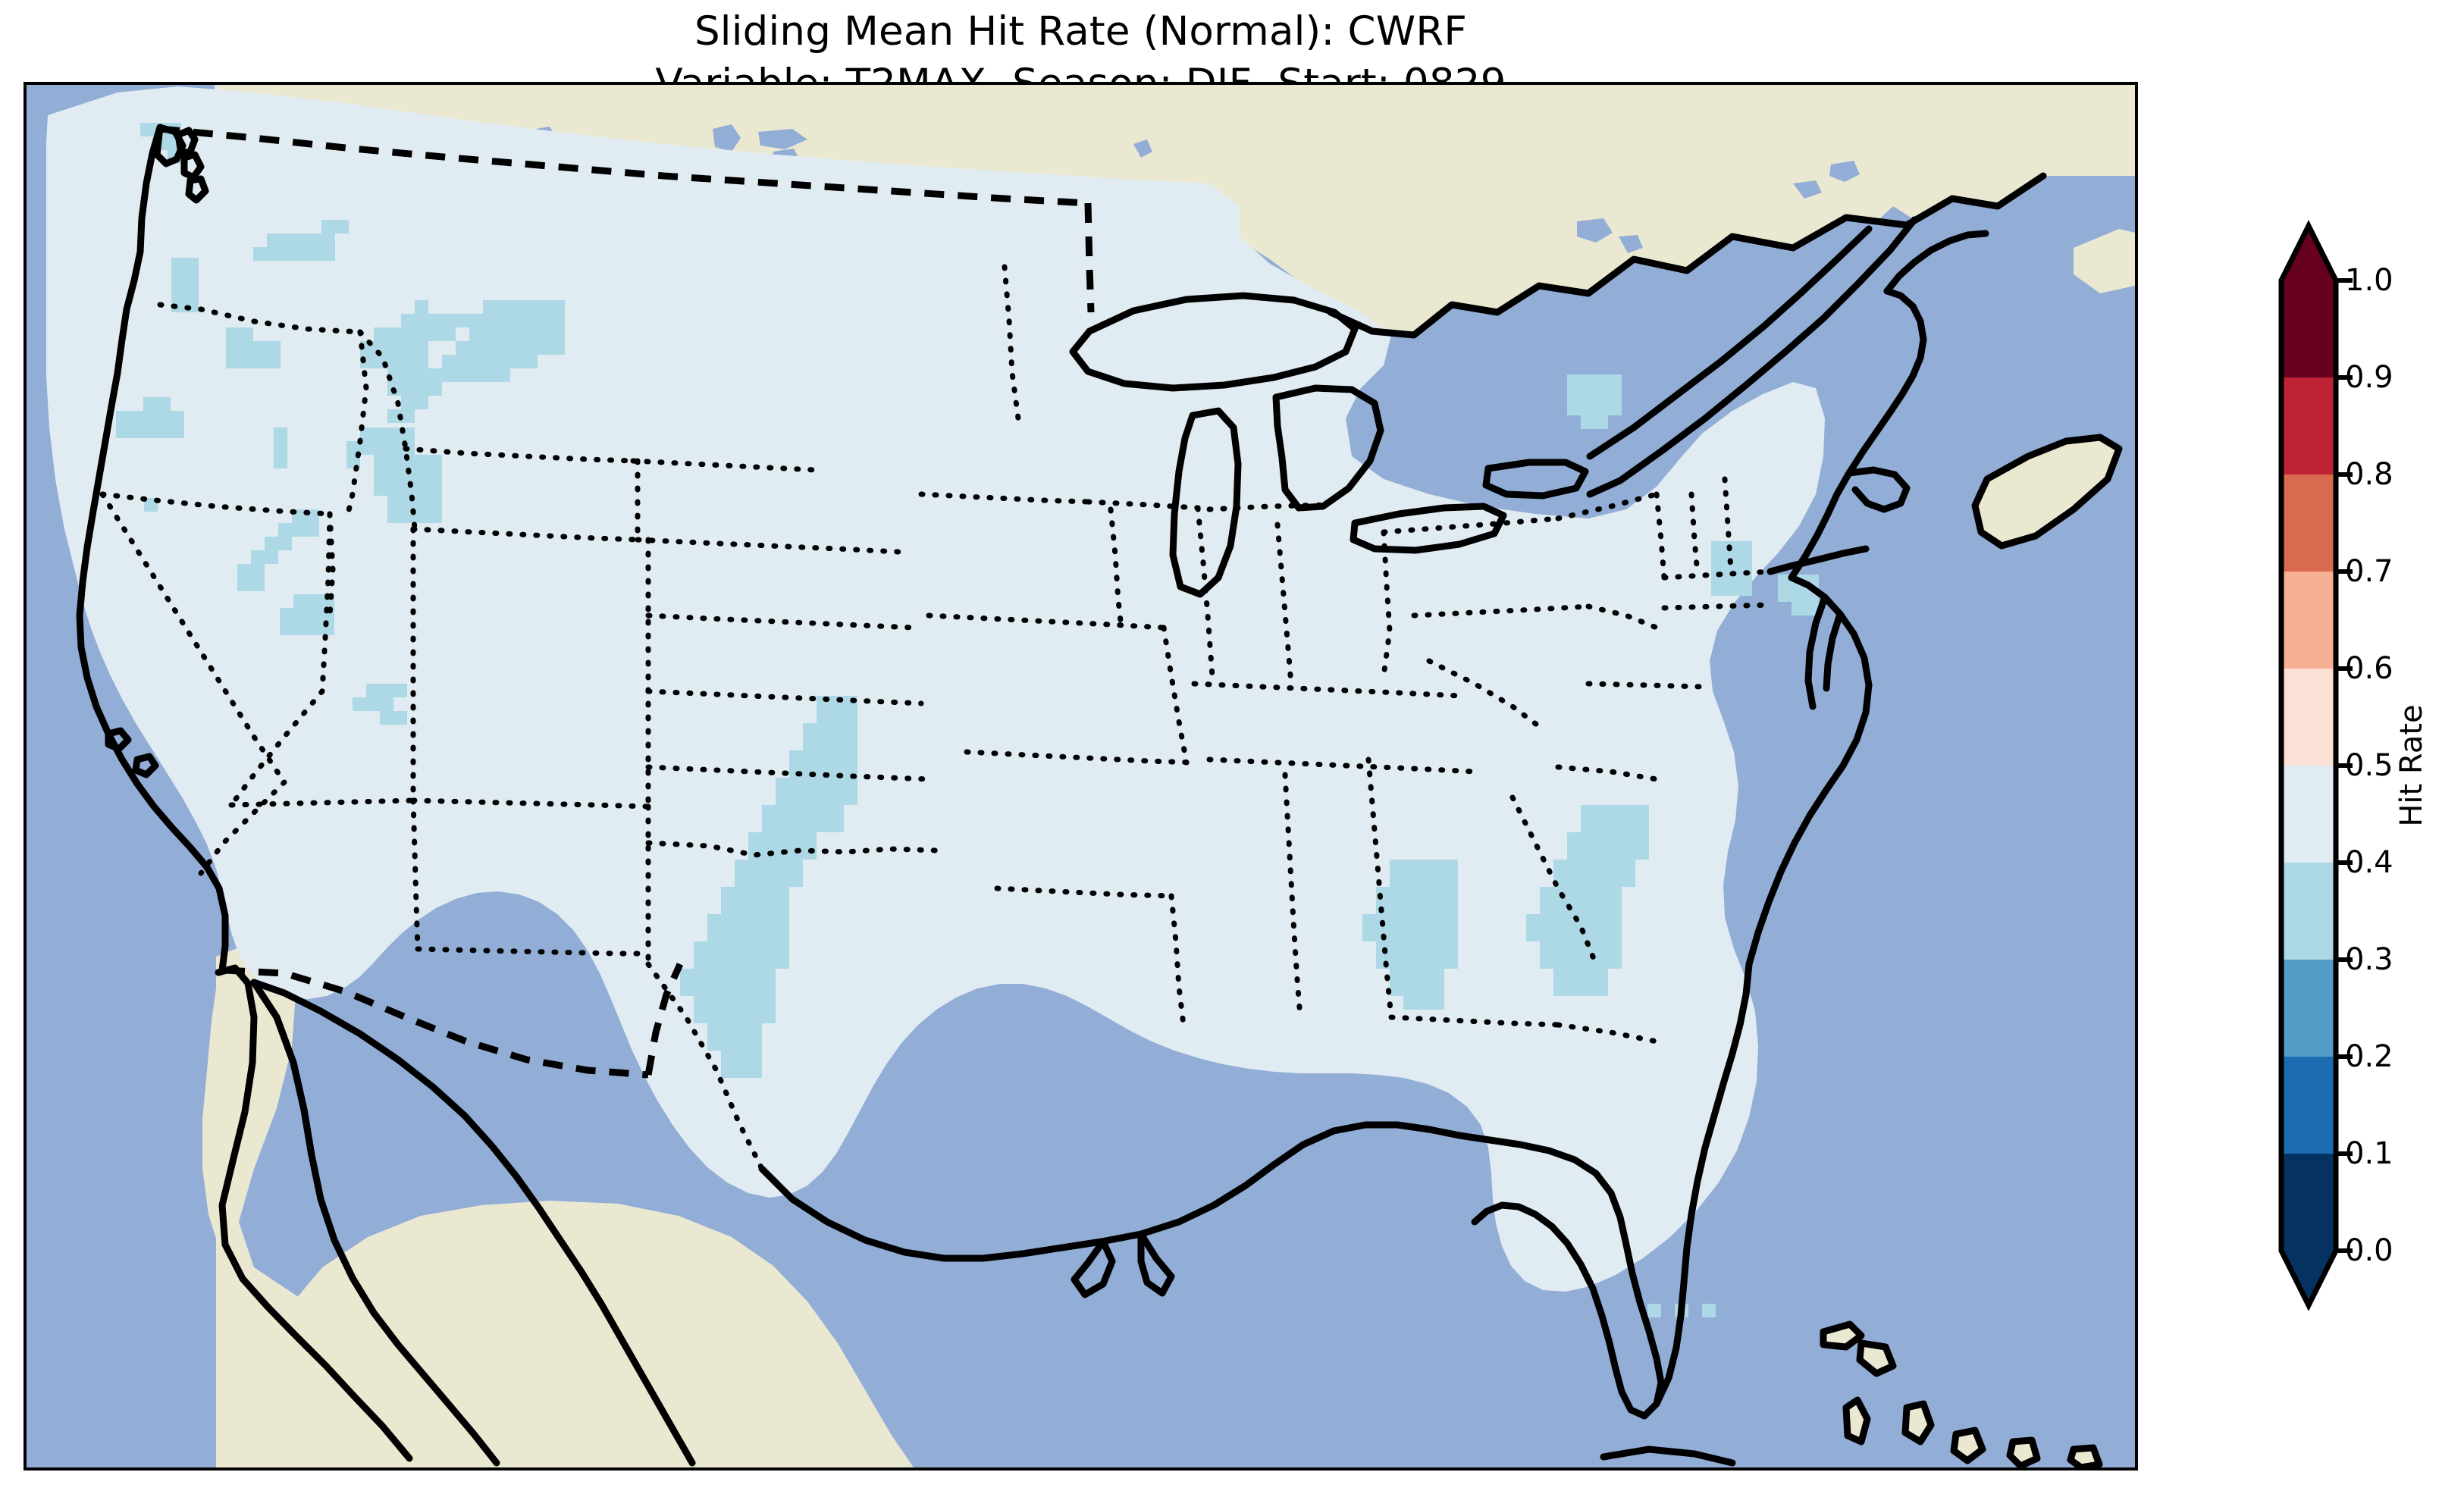 The width and height of the screenshot is (2464, 1494). What do you see at coordinates (2308, 253) in the screenshot?
I see `colorbar-extend-max-arrow` at bounding box center [2308, 253].